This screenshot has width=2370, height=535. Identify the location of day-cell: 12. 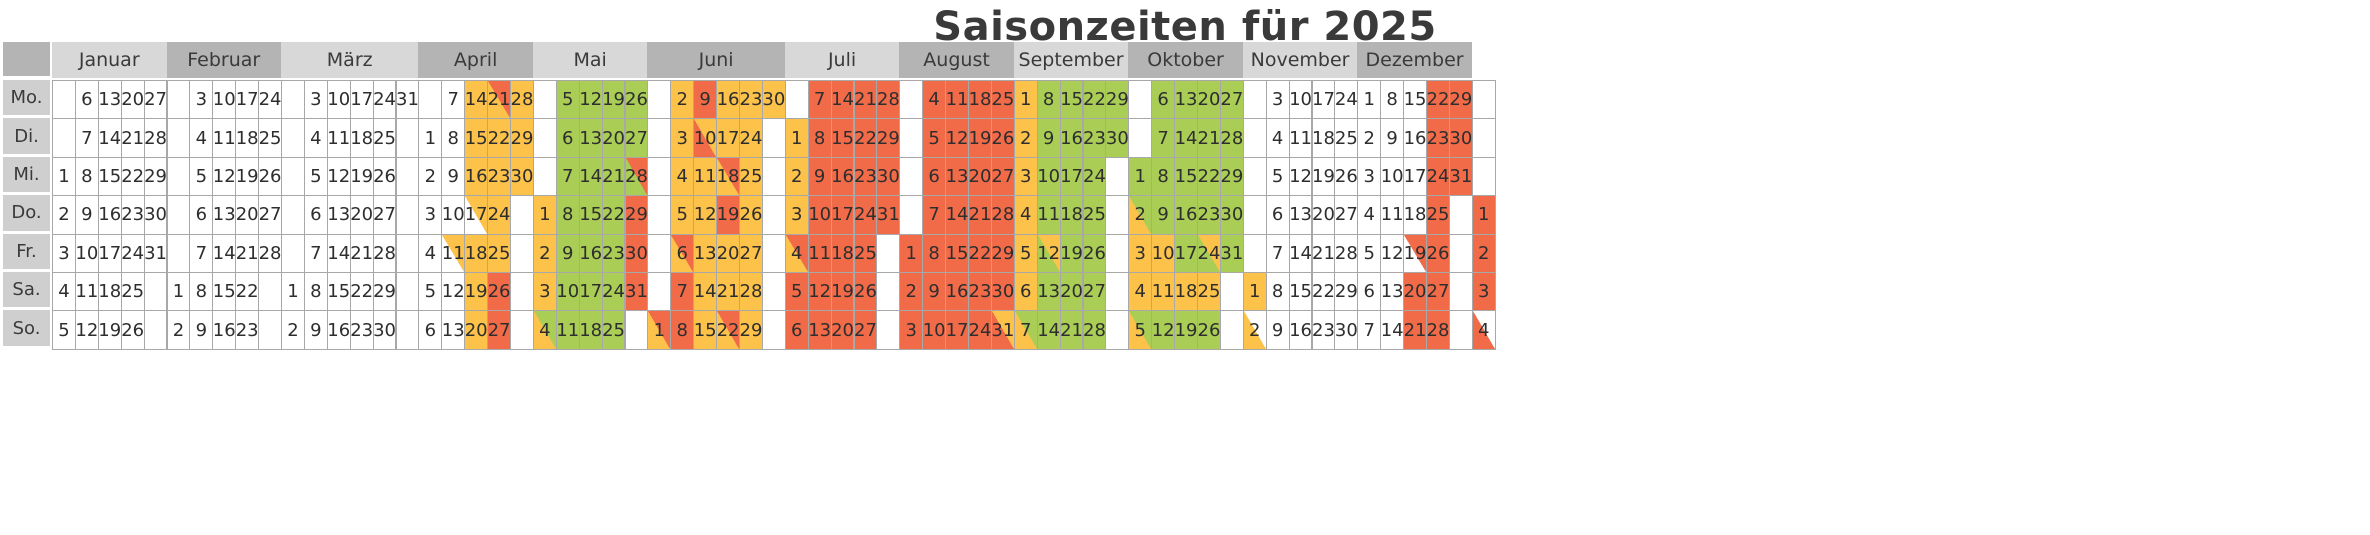
(590, 100).